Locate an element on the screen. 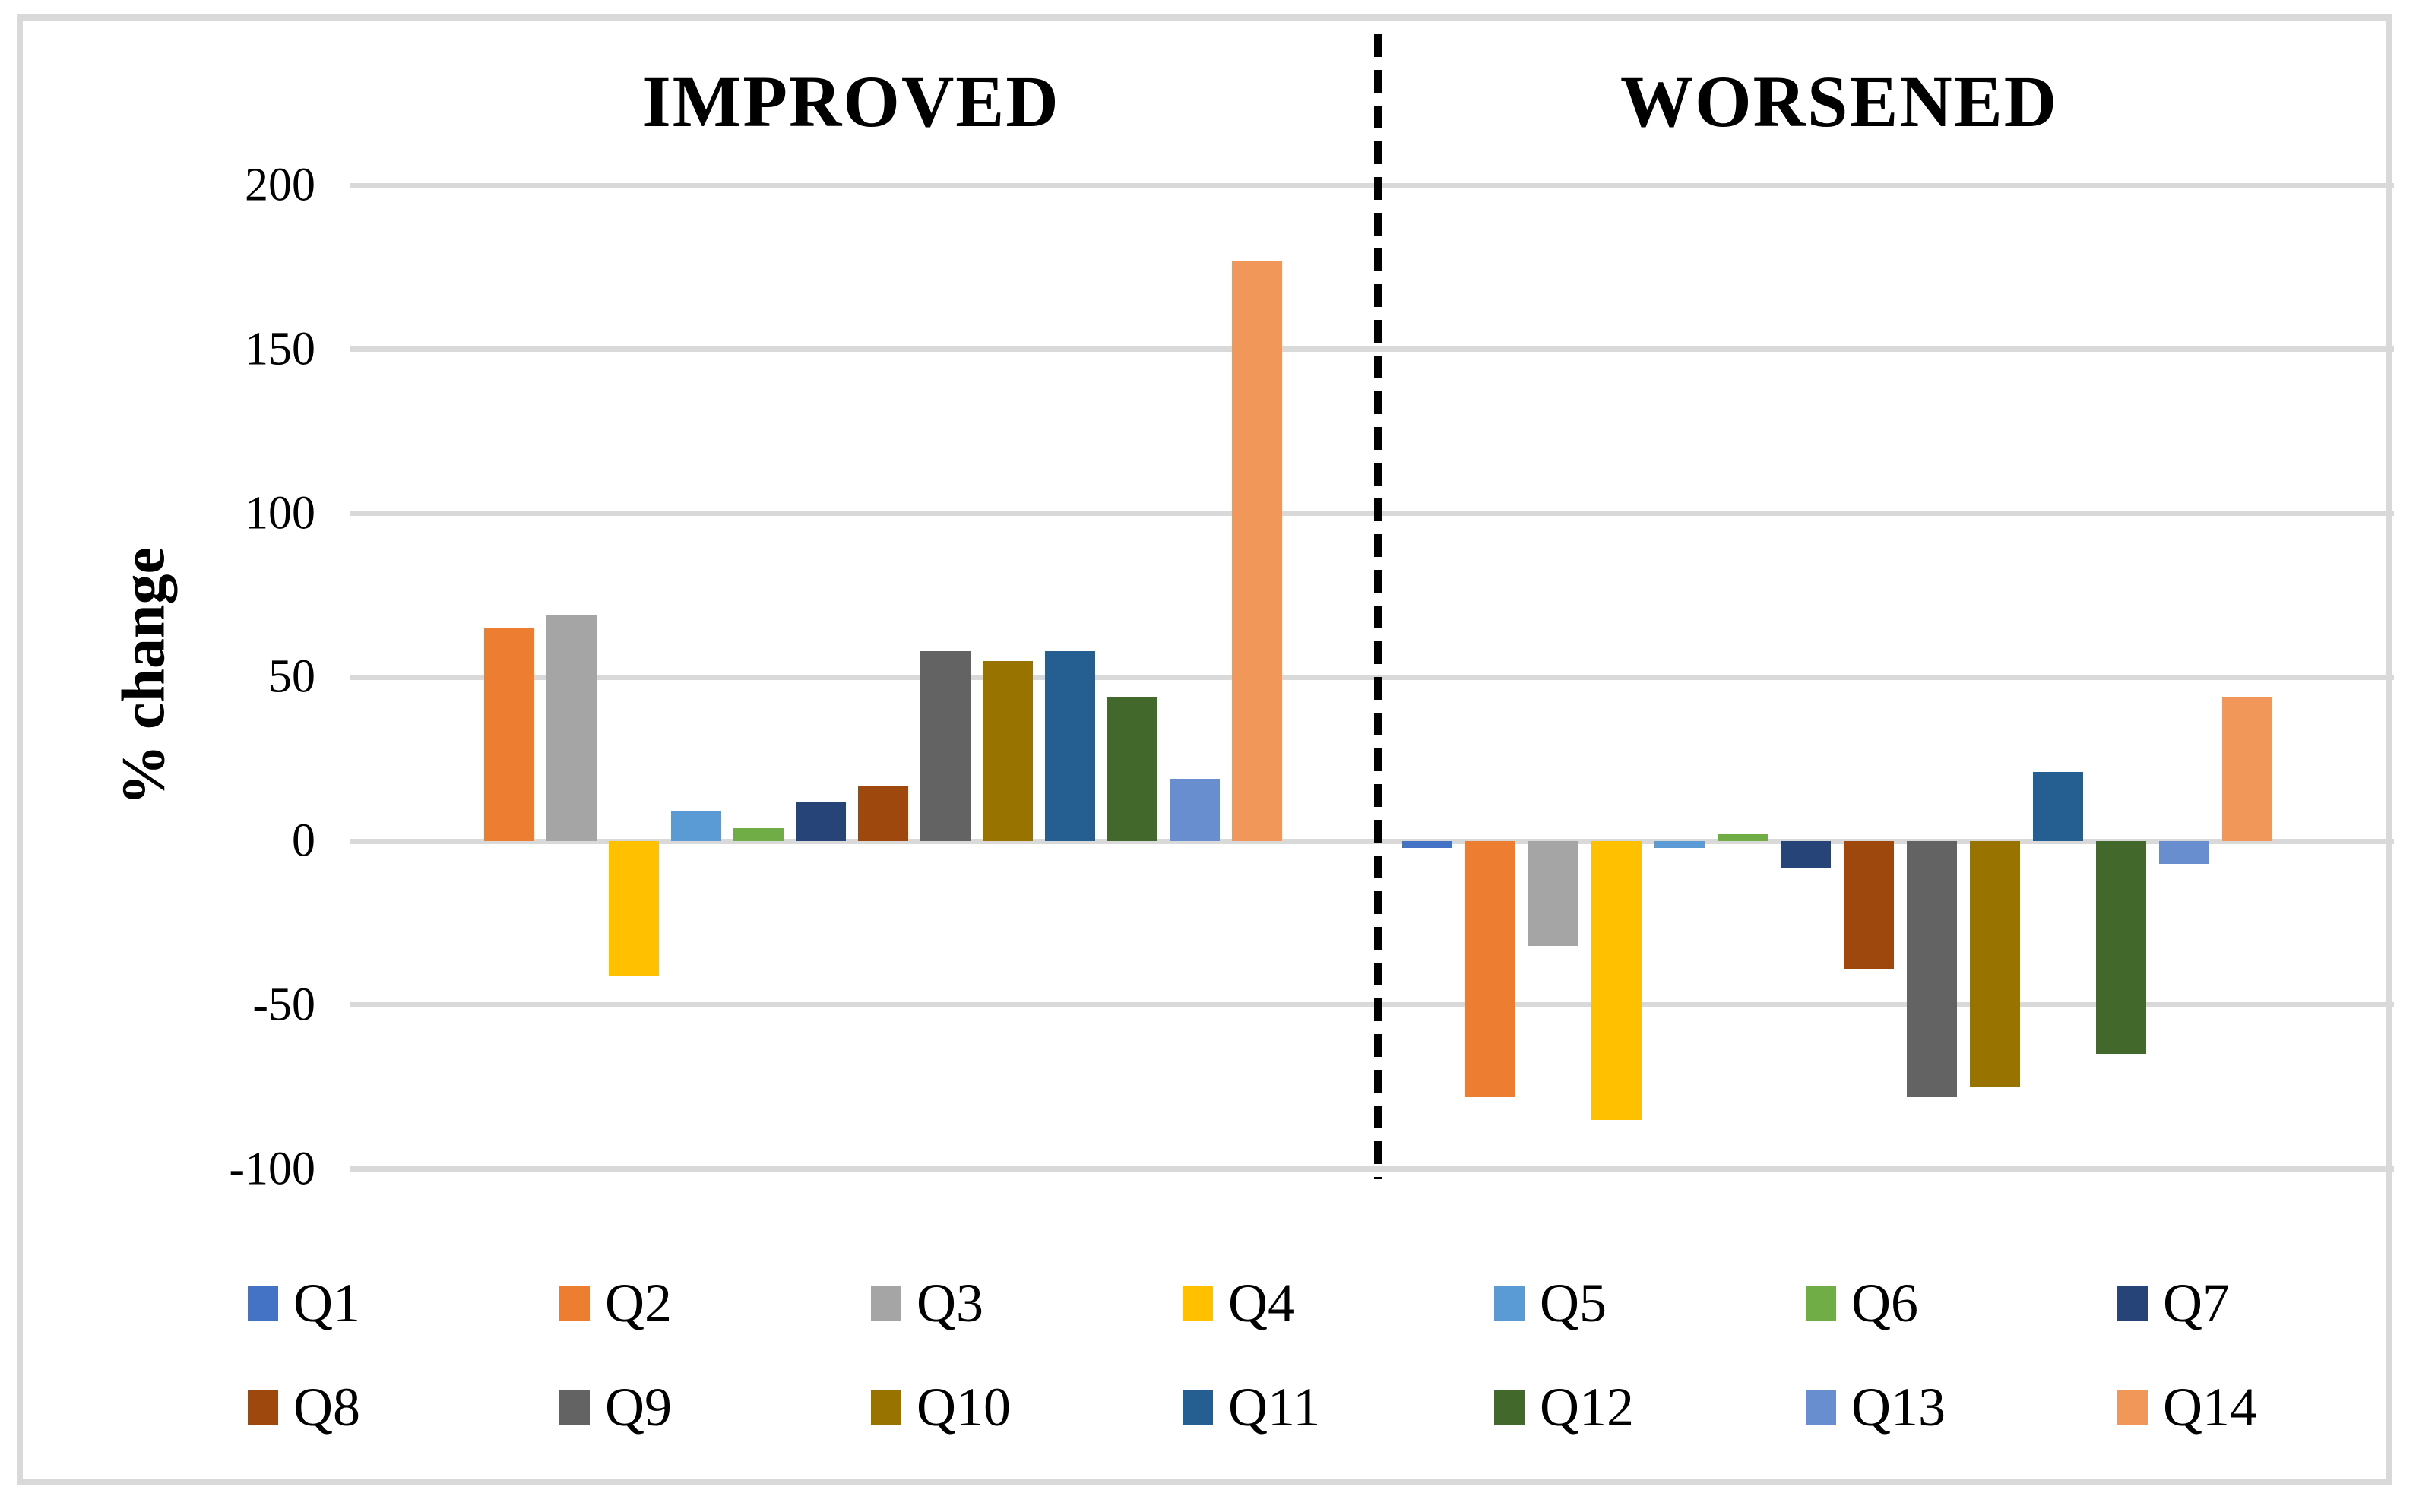  legend-swatch-Q11 is located at coordinates (1198, 1407).